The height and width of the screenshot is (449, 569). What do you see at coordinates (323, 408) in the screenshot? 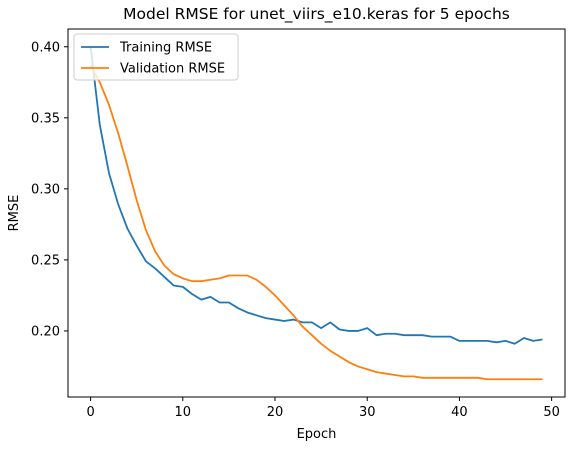
I see `x-axis-ticks: 0 10 20 30 40 50` at bounding box center [323, 408].